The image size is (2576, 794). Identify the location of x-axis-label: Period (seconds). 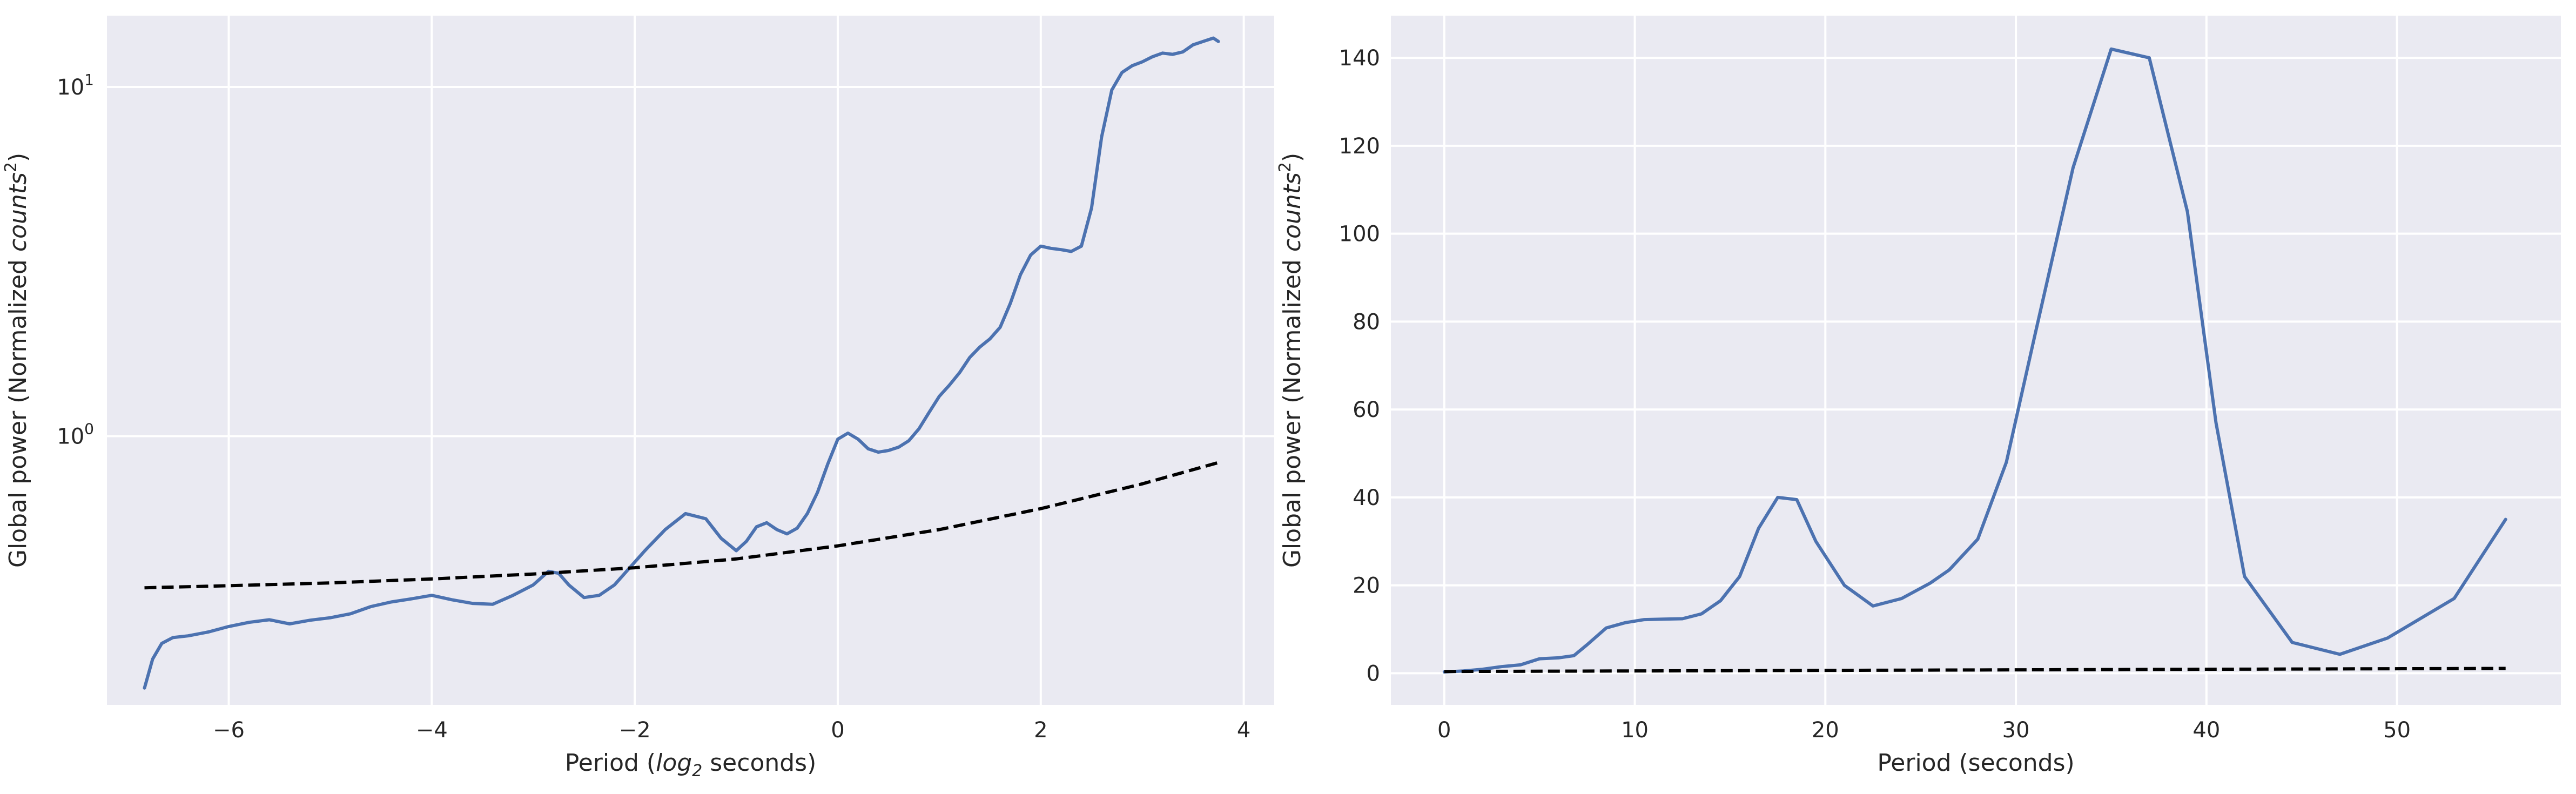
(1975, 763).